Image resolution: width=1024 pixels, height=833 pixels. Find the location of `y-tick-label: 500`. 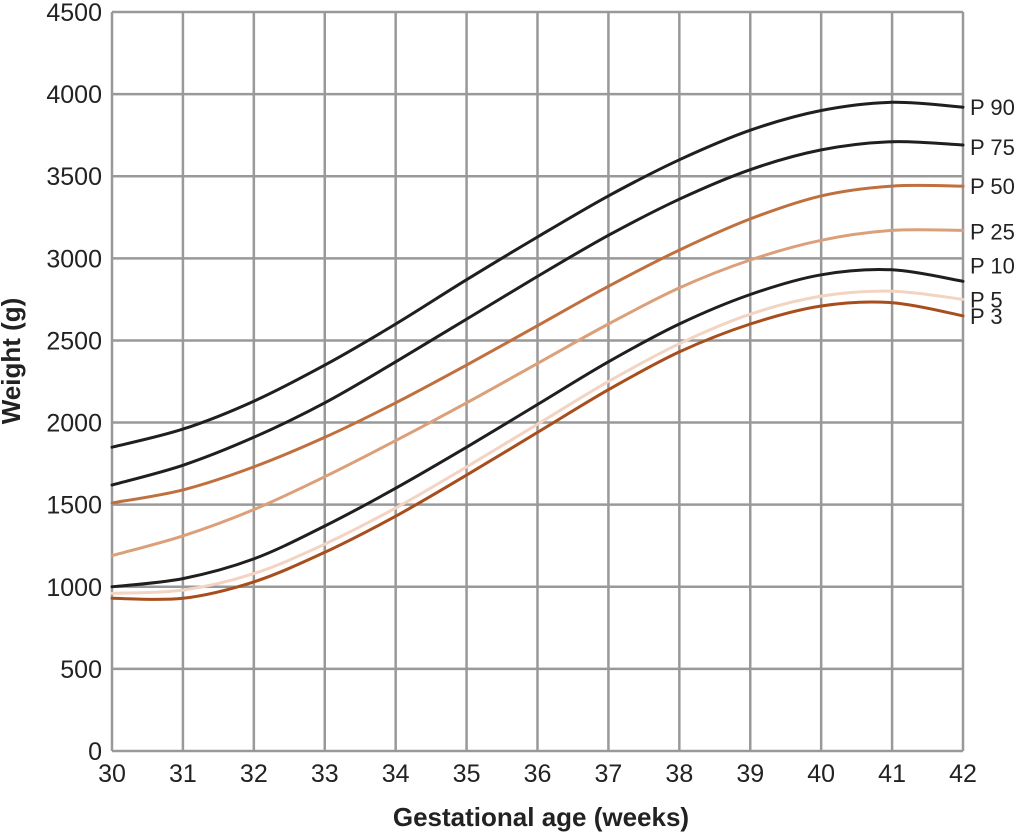

y-tick-label: 500 is located at coordinates (81, 670).